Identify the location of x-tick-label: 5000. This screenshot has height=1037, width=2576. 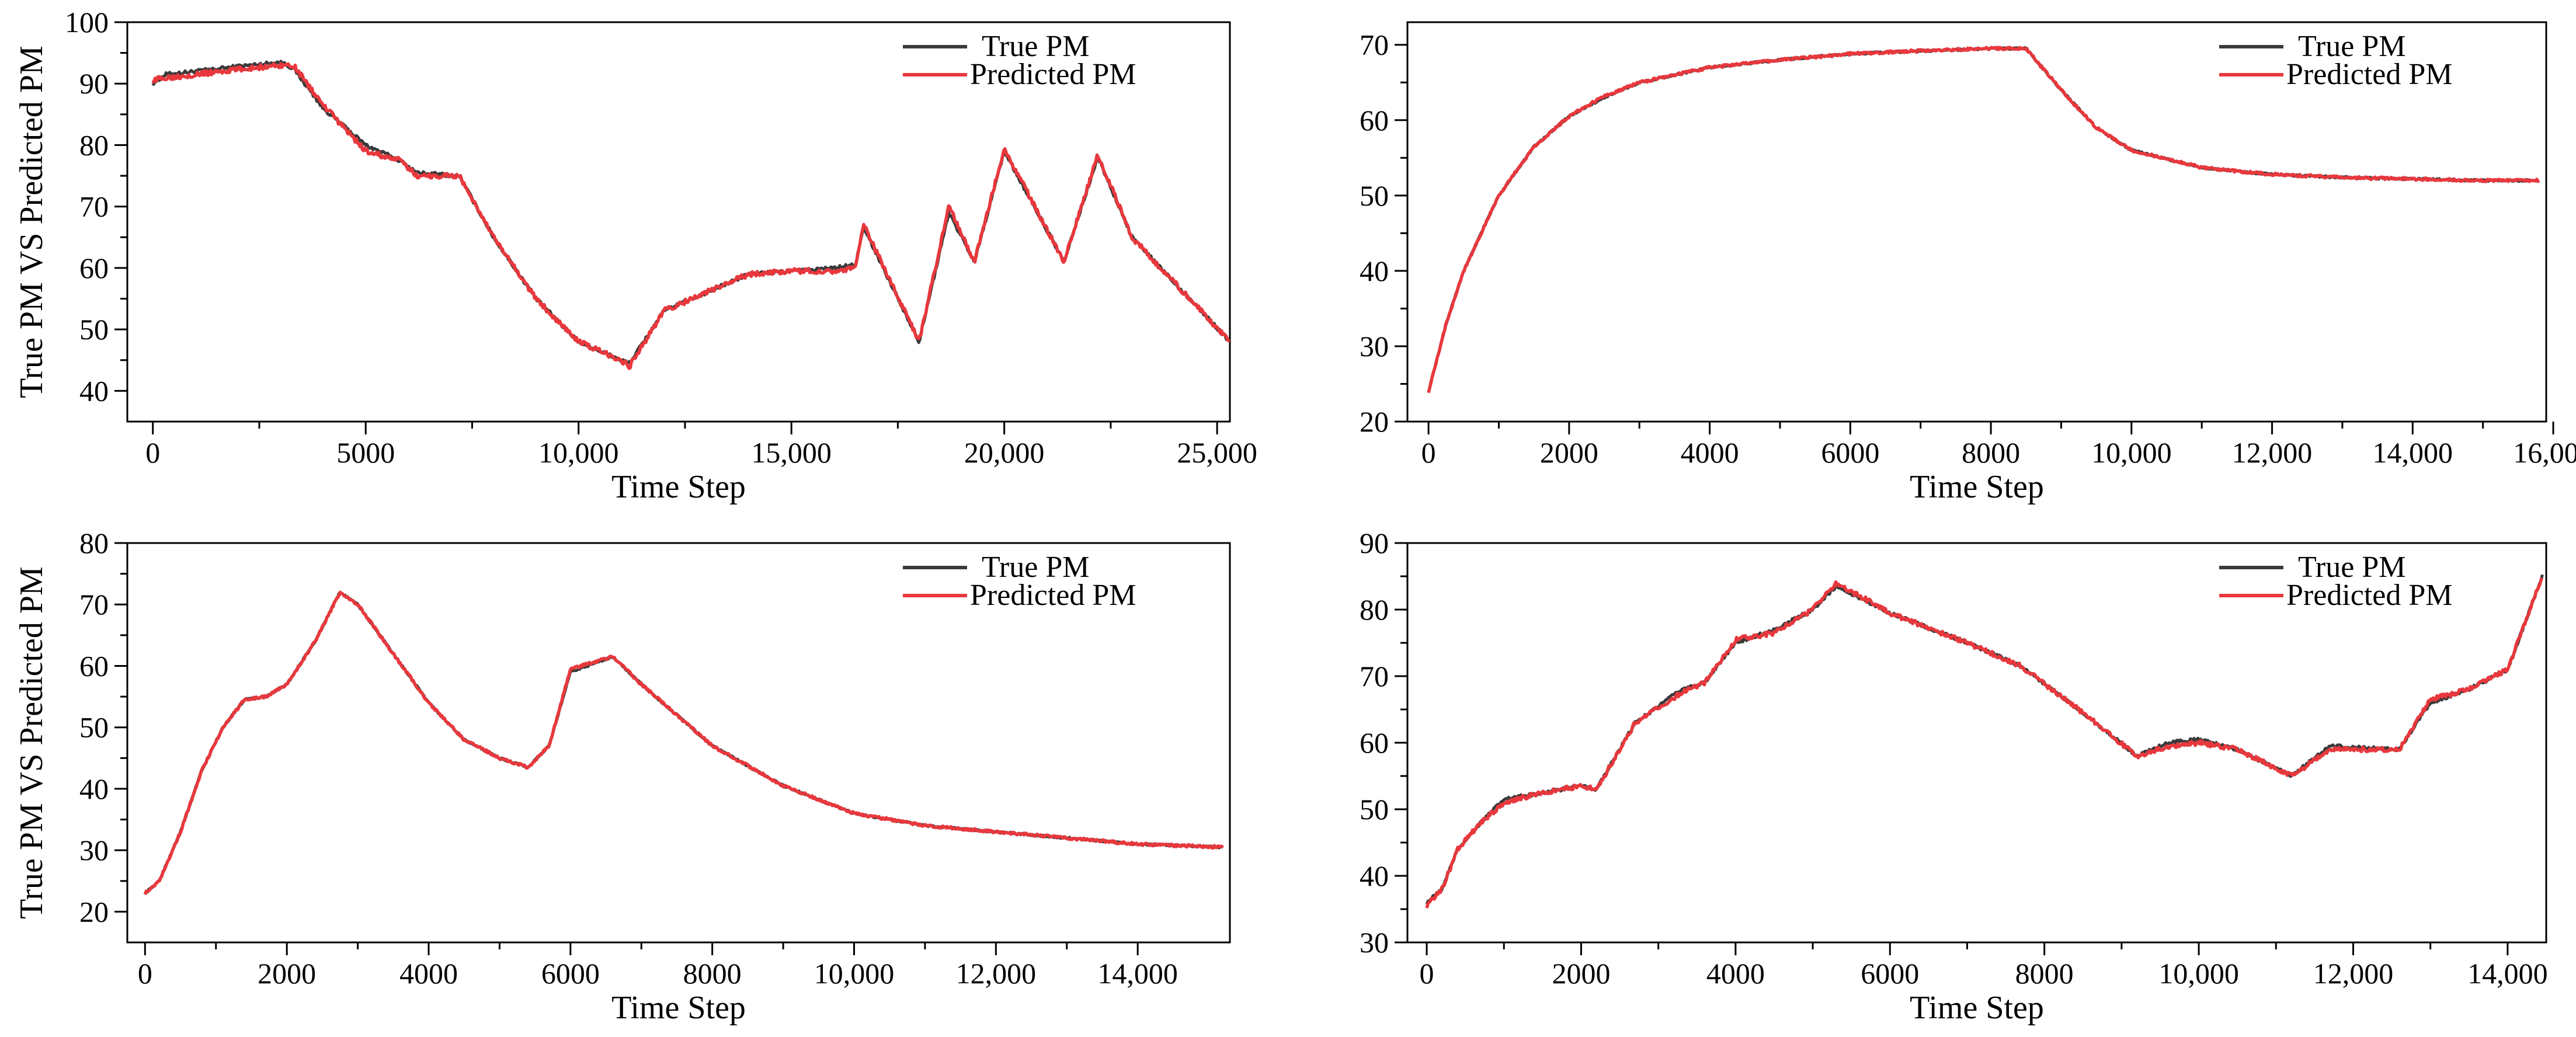
(366, 452).